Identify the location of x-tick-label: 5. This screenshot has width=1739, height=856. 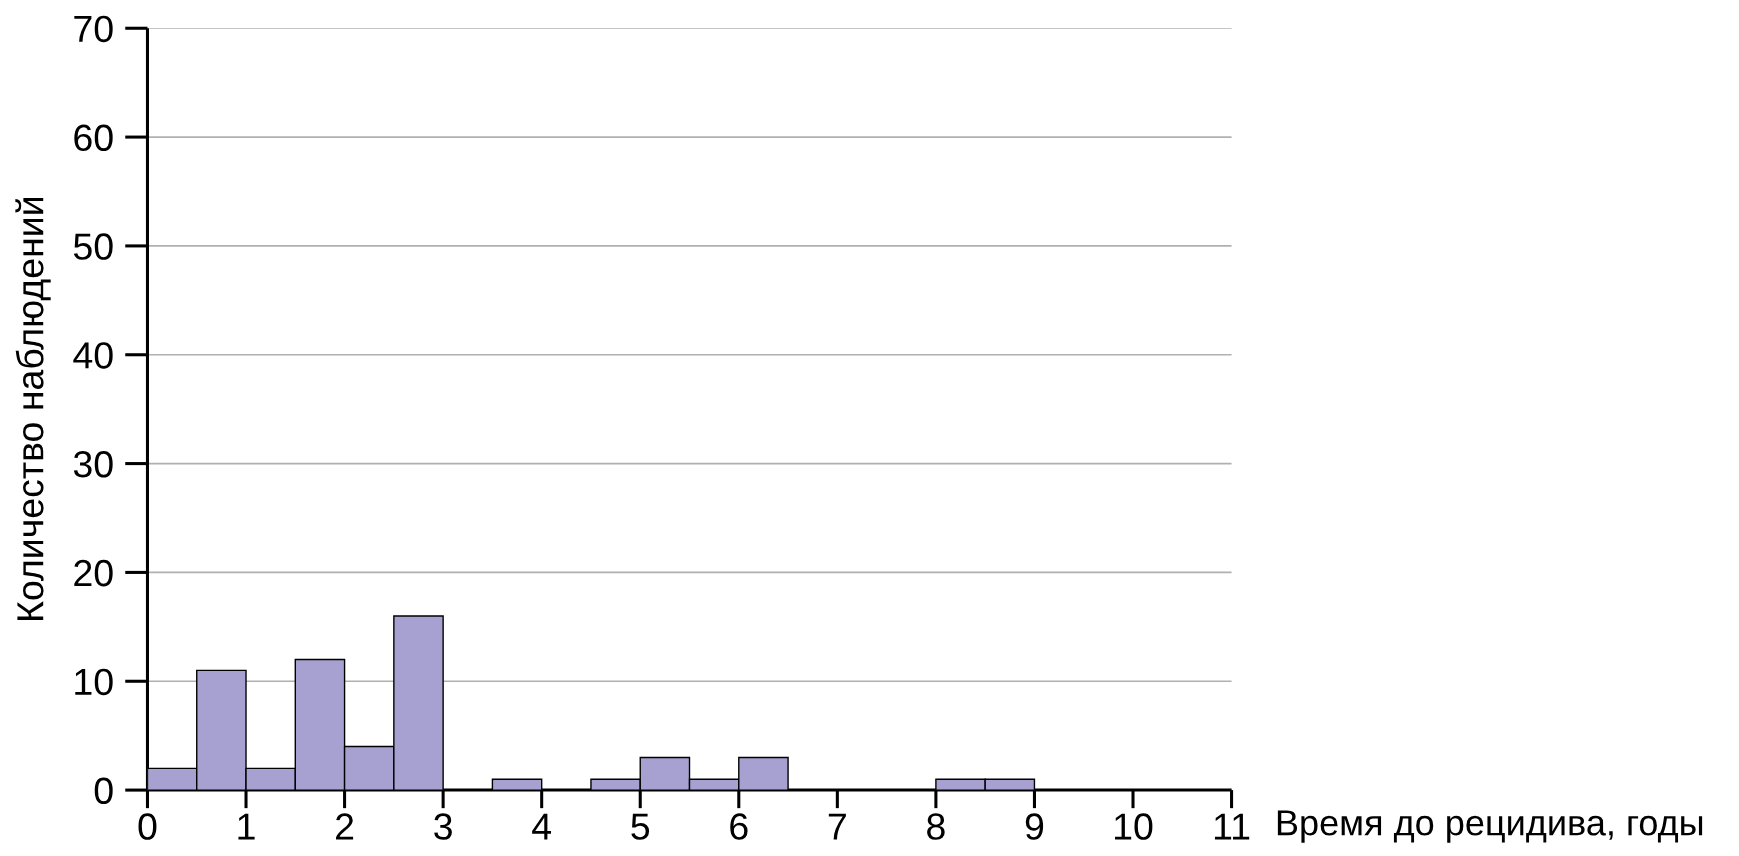
(640, 826).